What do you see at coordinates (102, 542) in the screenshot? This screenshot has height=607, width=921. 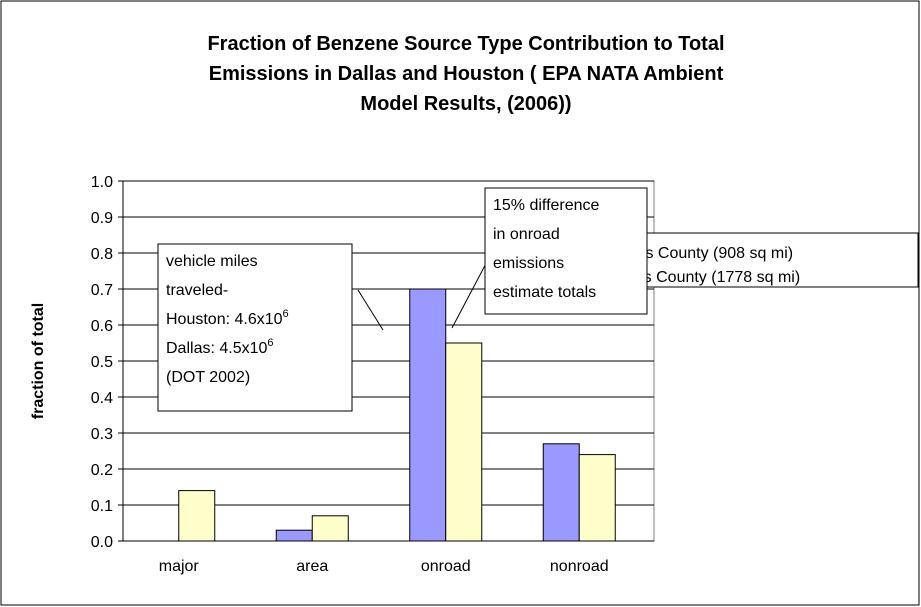 I see `y-tick-label: 0.0` at bounding box center [102, 542].